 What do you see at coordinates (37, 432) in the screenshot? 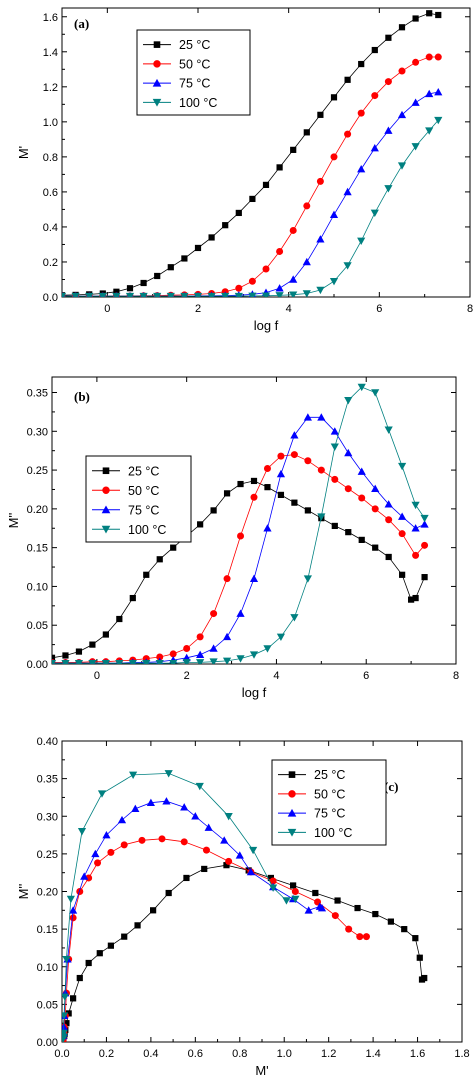
I see `y-tick-label: 0.30` at bounding box center [37, 432].